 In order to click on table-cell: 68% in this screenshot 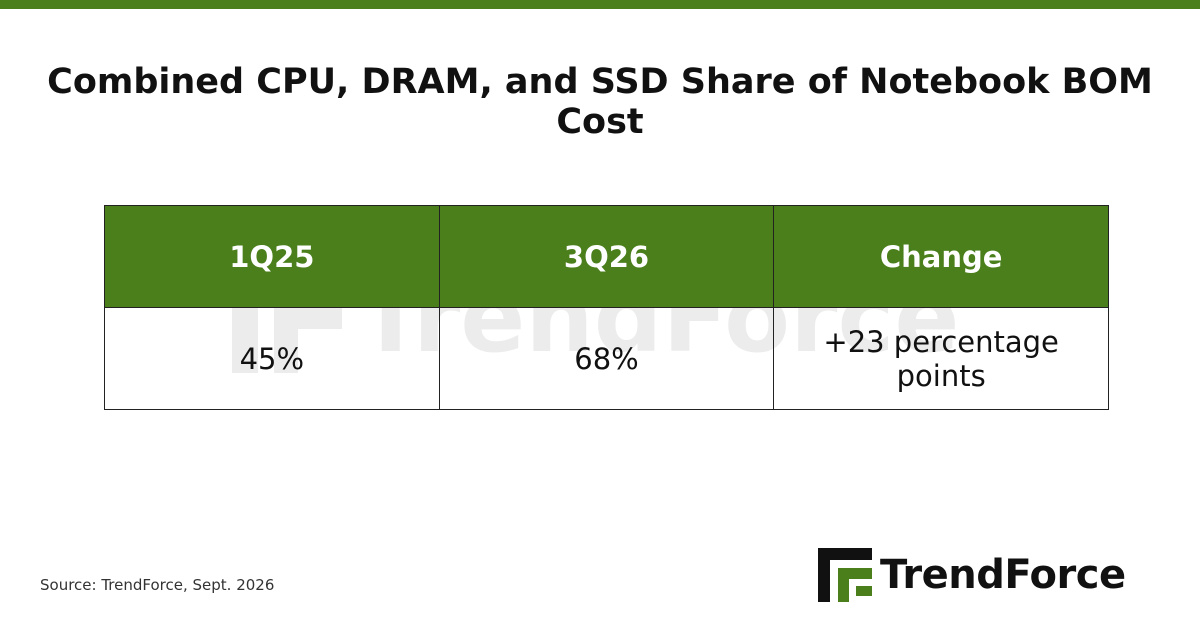, I will do `click(606, 358)`.